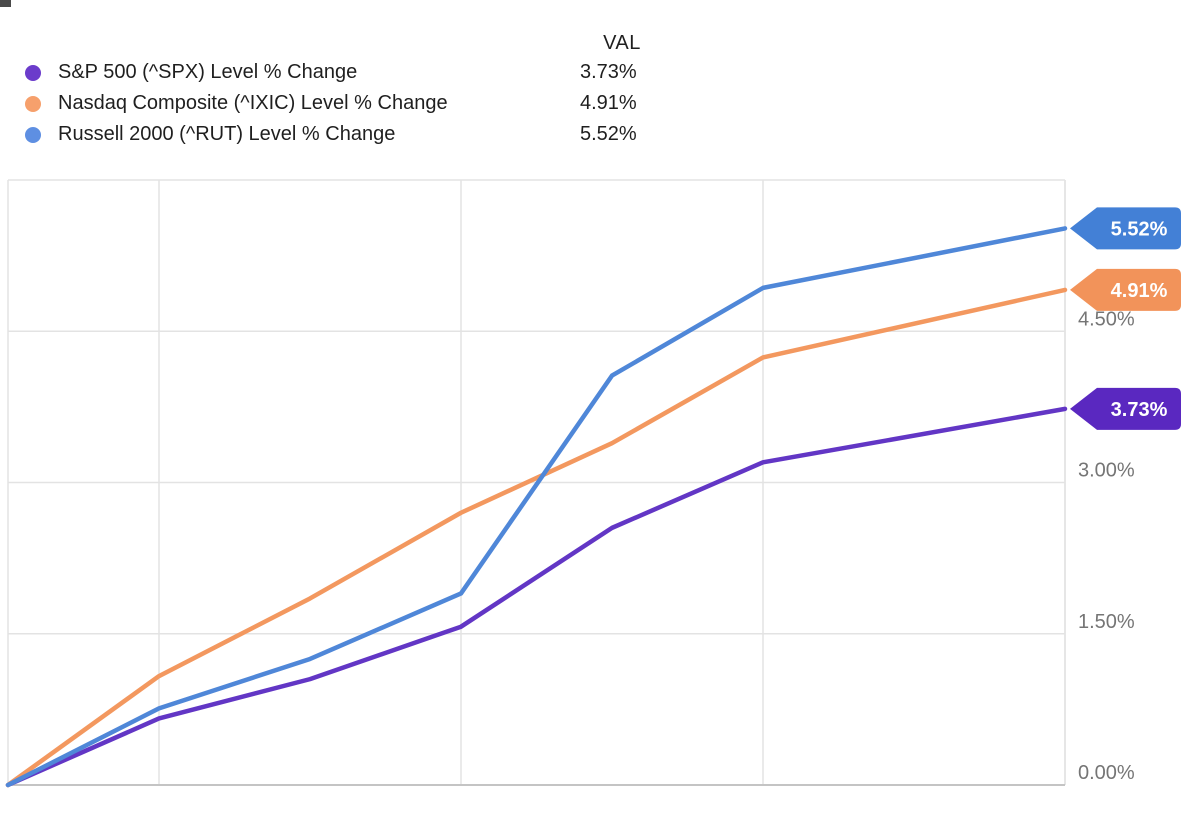 The height and width of the screenshot is (839, 1186). I want to click on series-end-tag-label: 3.73%, so click(1139, 410).